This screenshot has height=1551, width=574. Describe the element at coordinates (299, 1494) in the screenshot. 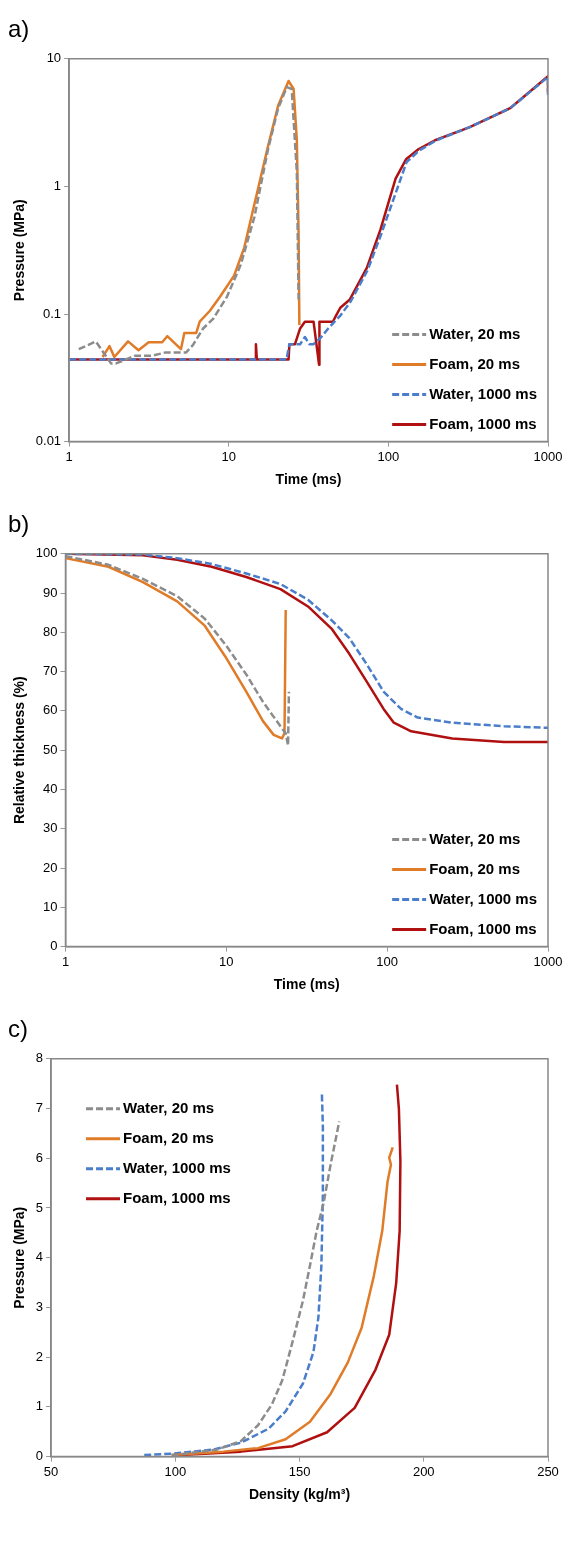

I see `x-axis-title: Density (kg/m³)` at that location.